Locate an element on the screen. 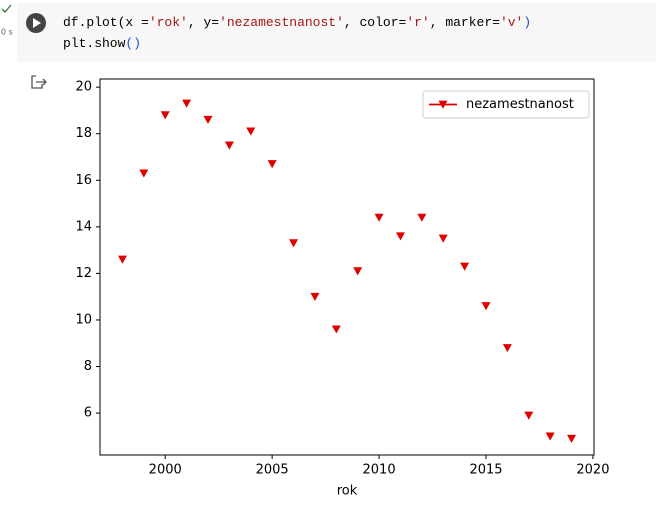 This screenshot has height=526, width=656. x-tick-label: 2005 is located at coordinates (272, 470).